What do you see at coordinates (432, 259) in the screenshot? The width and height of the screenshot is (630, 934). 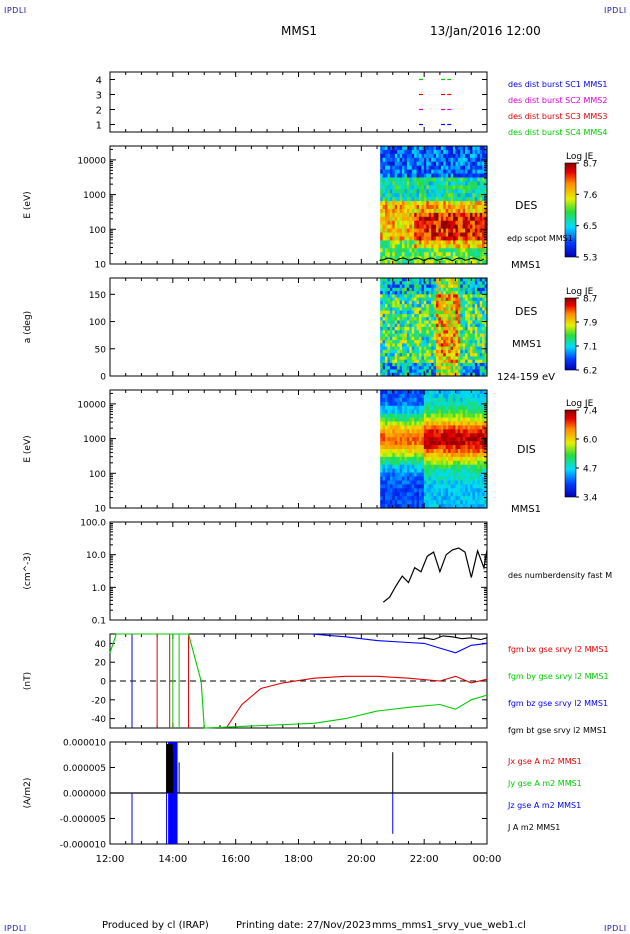 I see `scpot-trace` at bounding box center [432, 259].